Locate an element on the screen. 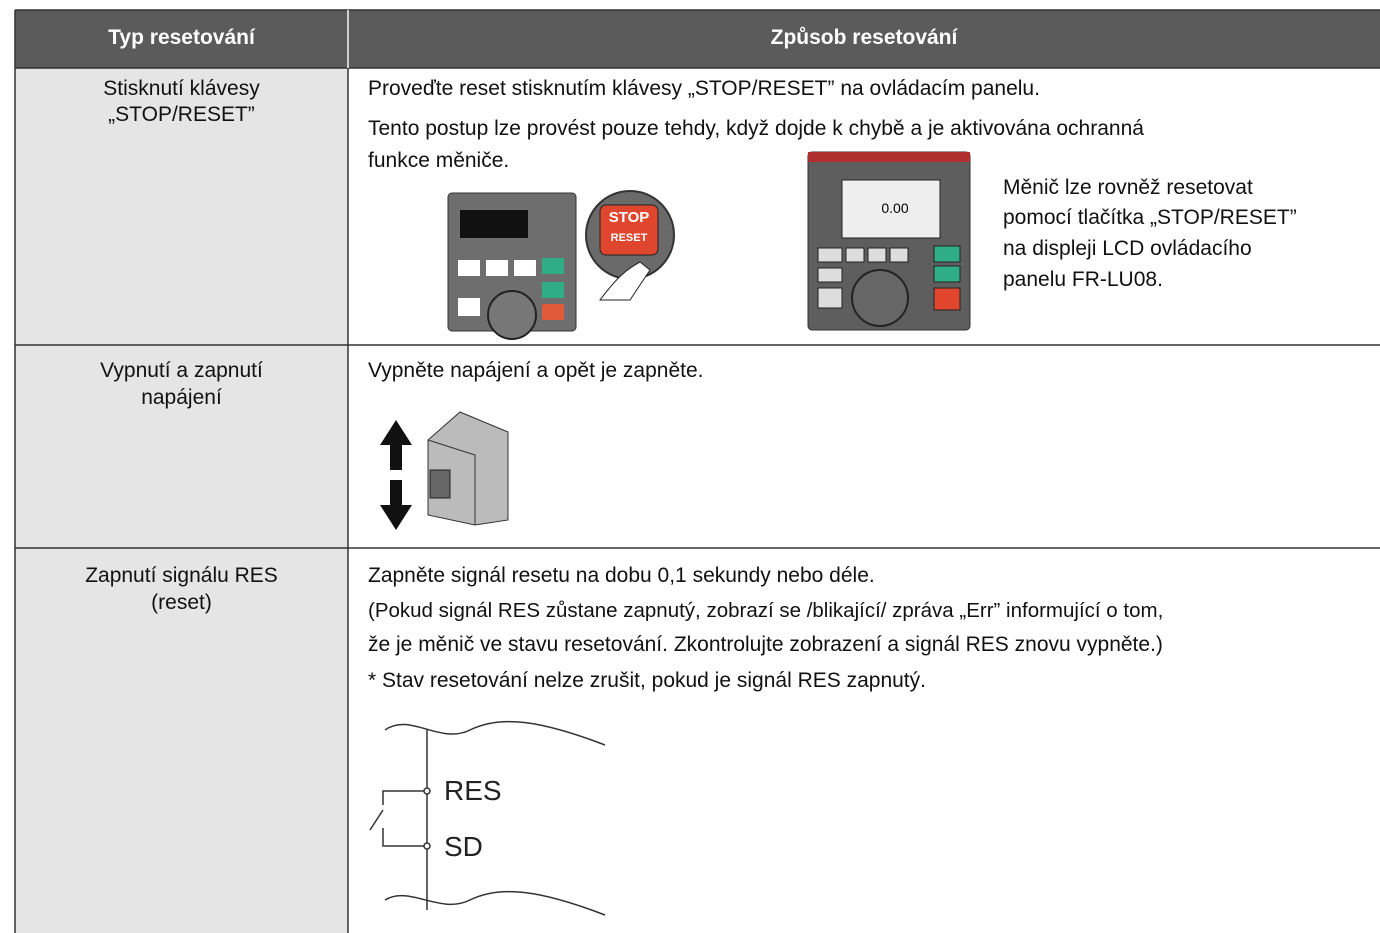 The height and width of the screenshot is (933, 1380). res-diagram is located at coordinates (487, 818).